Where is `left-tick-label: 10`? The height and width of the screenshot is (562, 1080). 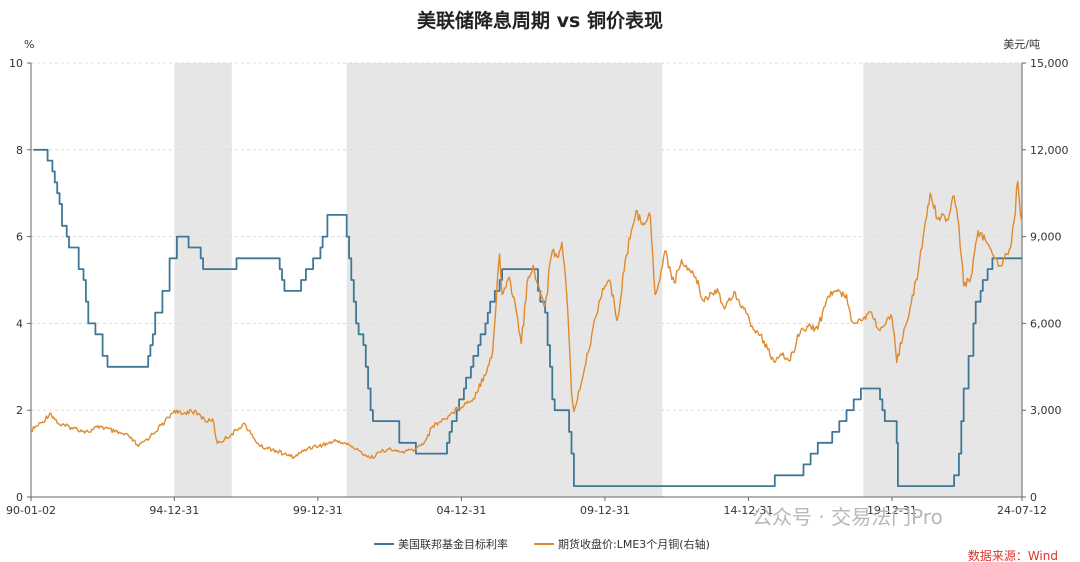
left-tick-label: 10 is located at coordinates (16, 63).